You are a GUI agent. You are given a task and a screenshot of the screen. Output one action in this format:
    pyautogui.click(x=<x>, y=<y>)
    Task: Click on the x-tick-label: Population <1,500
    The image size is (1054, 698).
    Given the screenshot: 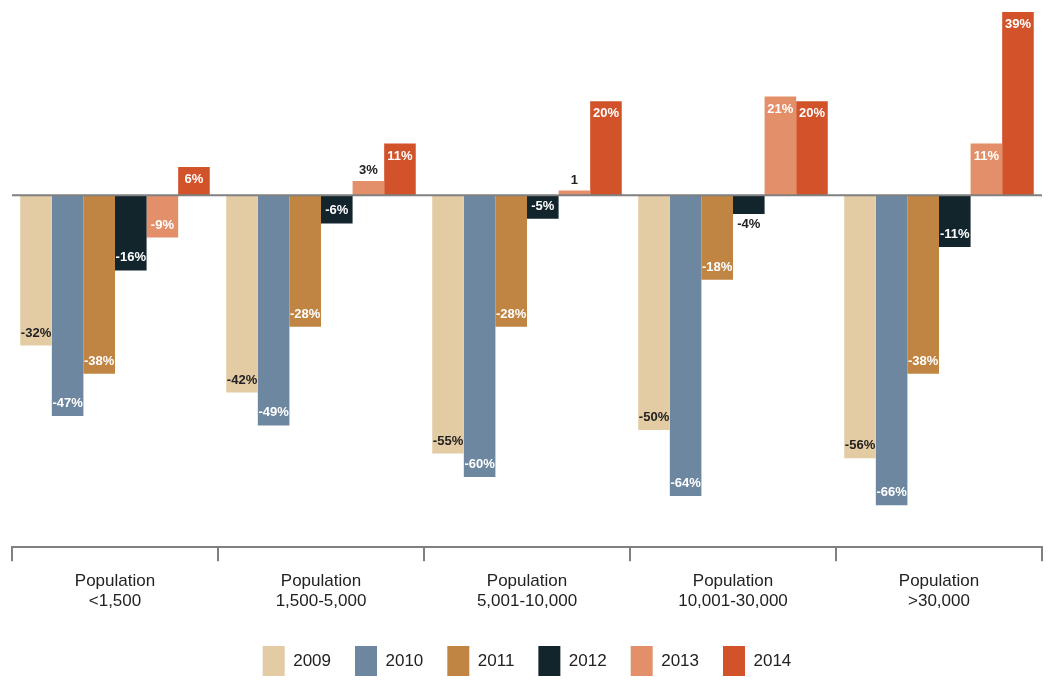 What is the action you would take?
    pyautogui.click(x=115, y=591)
    